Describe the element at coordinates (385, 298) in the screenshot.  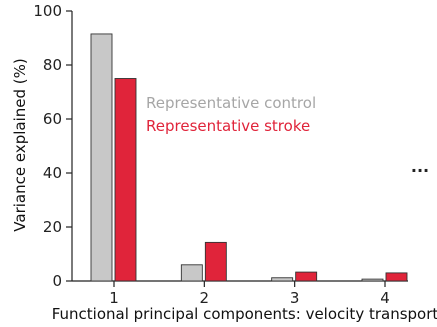
I see `x-tick-label: 4` at that location.